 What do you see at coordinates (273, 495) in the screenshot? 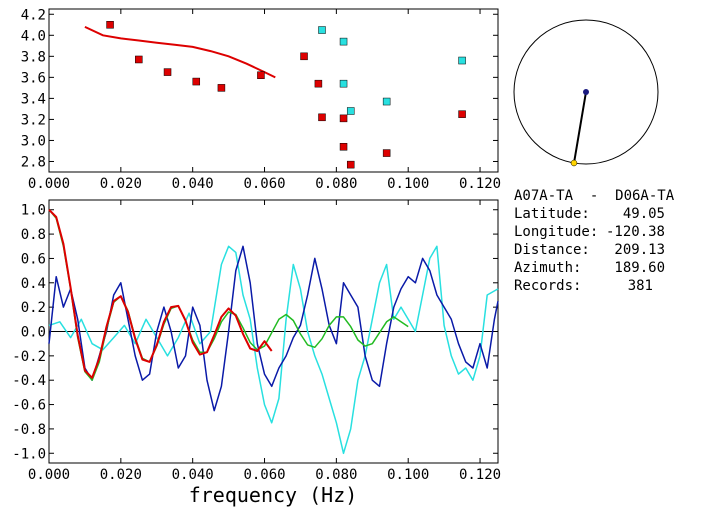
I see `x-axis-label: frequency (Hz)` at bounding box center [273, 495].